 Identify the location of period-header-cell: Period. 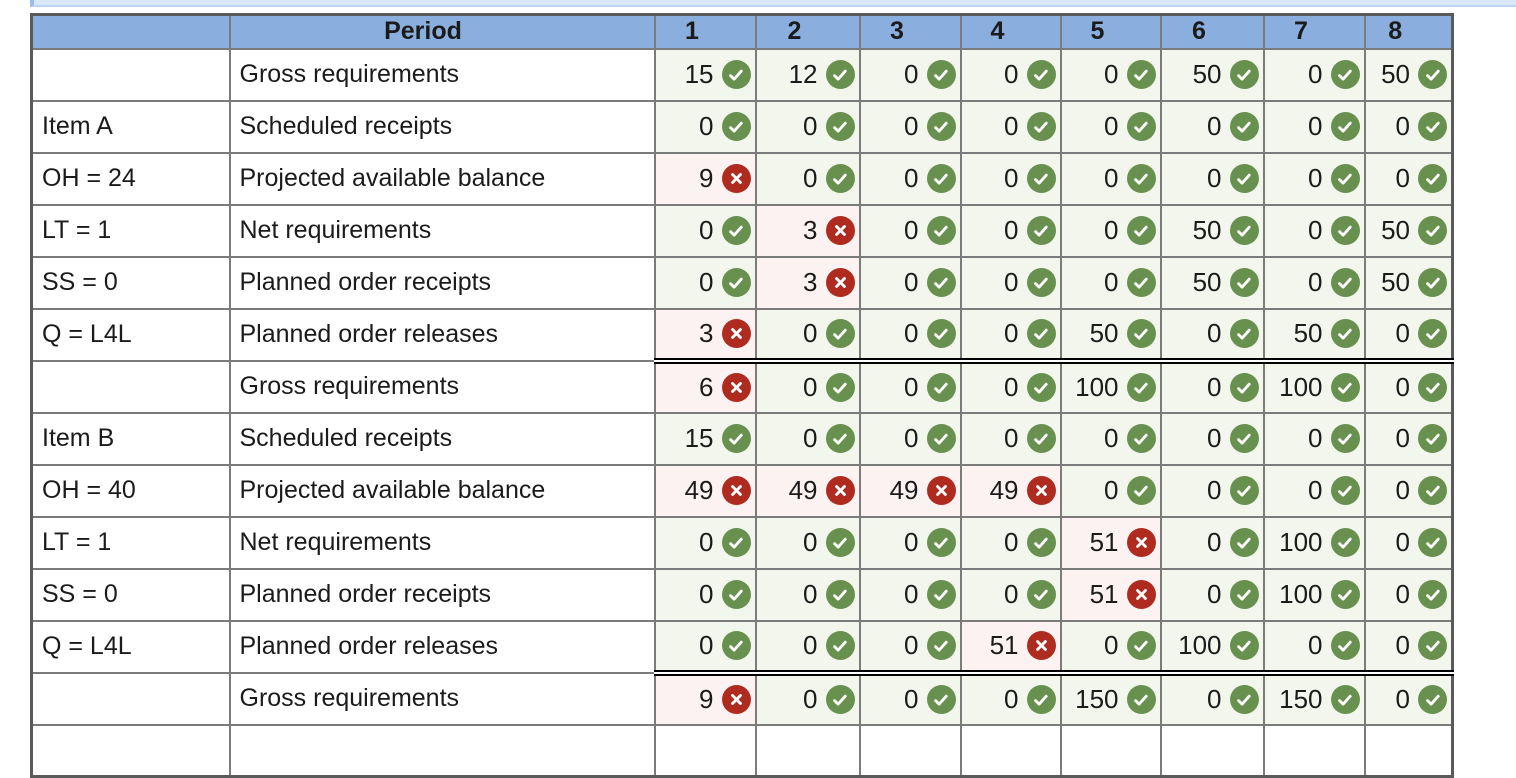
(442, 31).